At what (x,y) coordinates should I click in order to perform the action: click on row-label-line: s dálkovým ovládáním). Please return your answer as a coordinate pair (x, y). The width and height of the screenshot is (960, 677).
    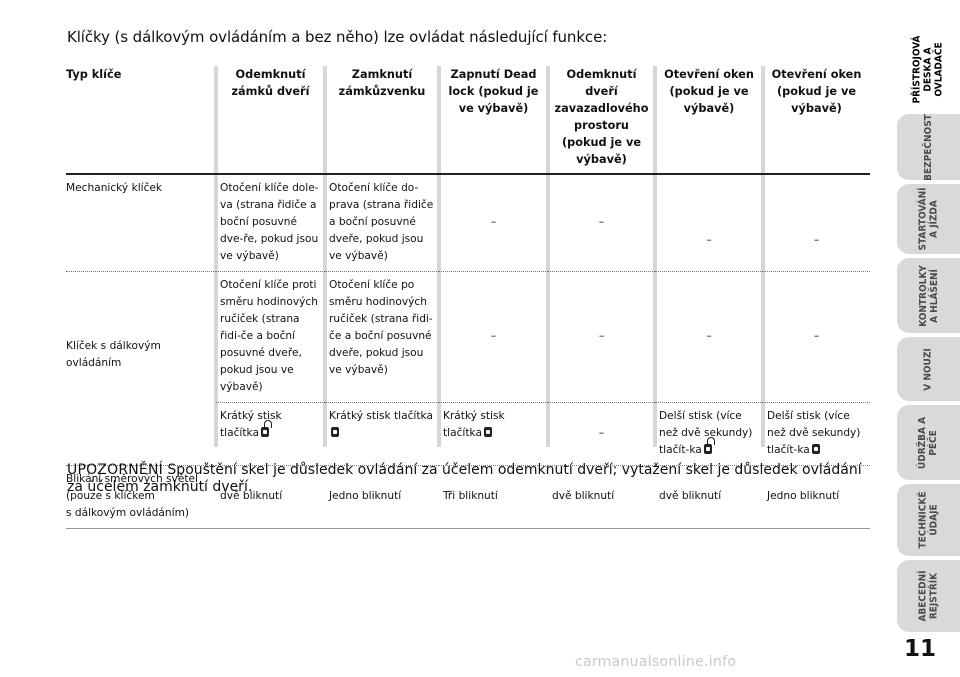
    Looking at the image, I should click on (128, 513).